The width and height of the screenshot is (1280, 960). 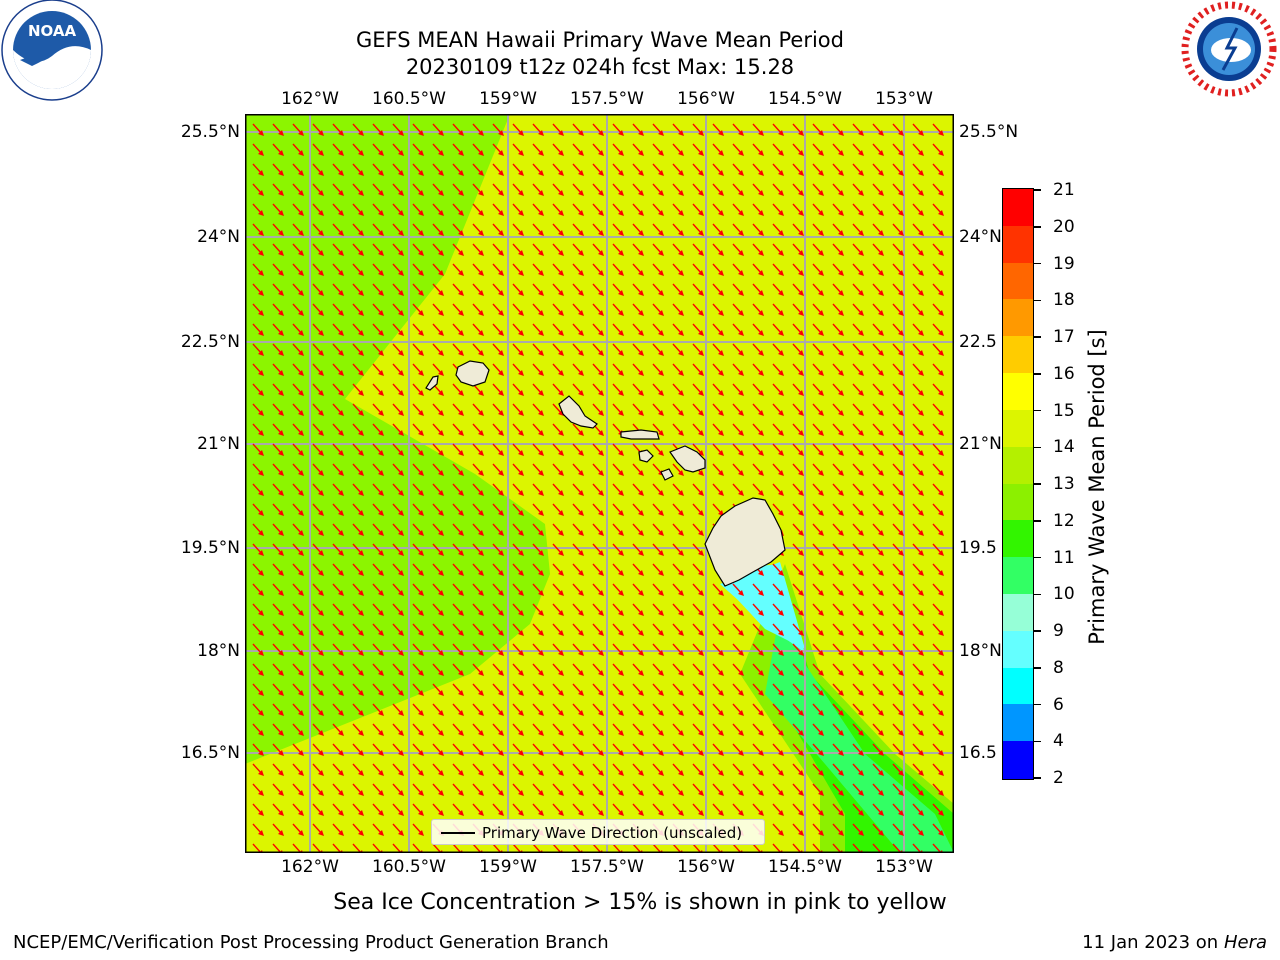 What do you see at coordinates (646, 456) in the screenshot?
I see `island-lanai` at bounding box center [646, 456].